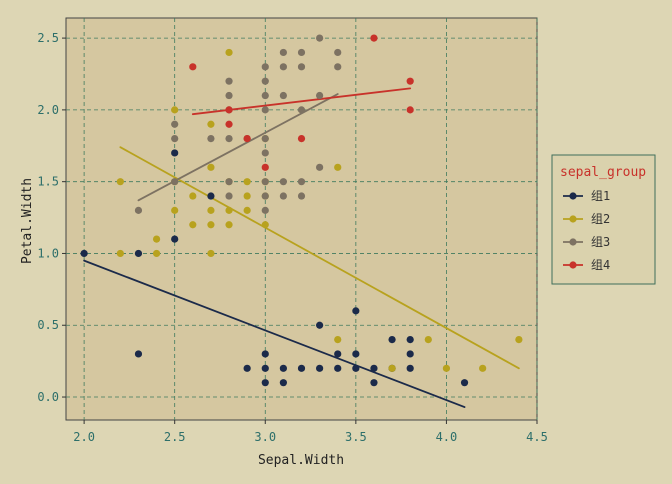 This screenshot has height=484, width=672. What do you see at coordinates (48, 397) in the screenshot?
I see `y-tick-label: 0.0` at bounding box center [48, 397].